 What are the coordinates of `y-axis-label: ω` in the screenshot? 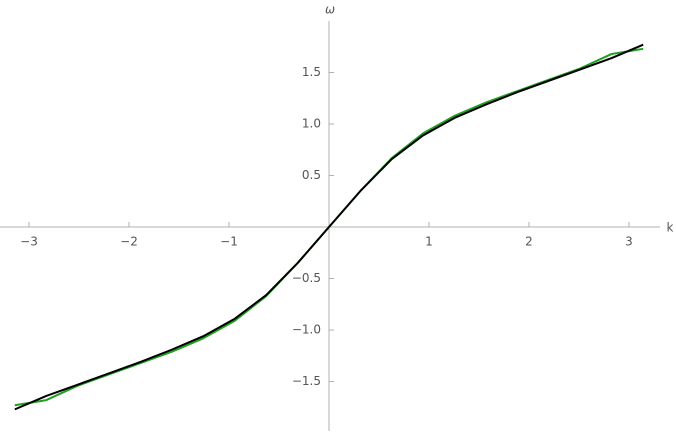 It's located at (330, 10).